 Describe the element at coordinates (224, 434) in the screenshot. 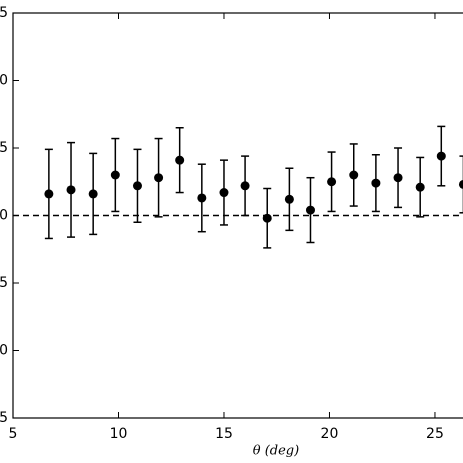

I see `x-tick-label: 15` at that location.